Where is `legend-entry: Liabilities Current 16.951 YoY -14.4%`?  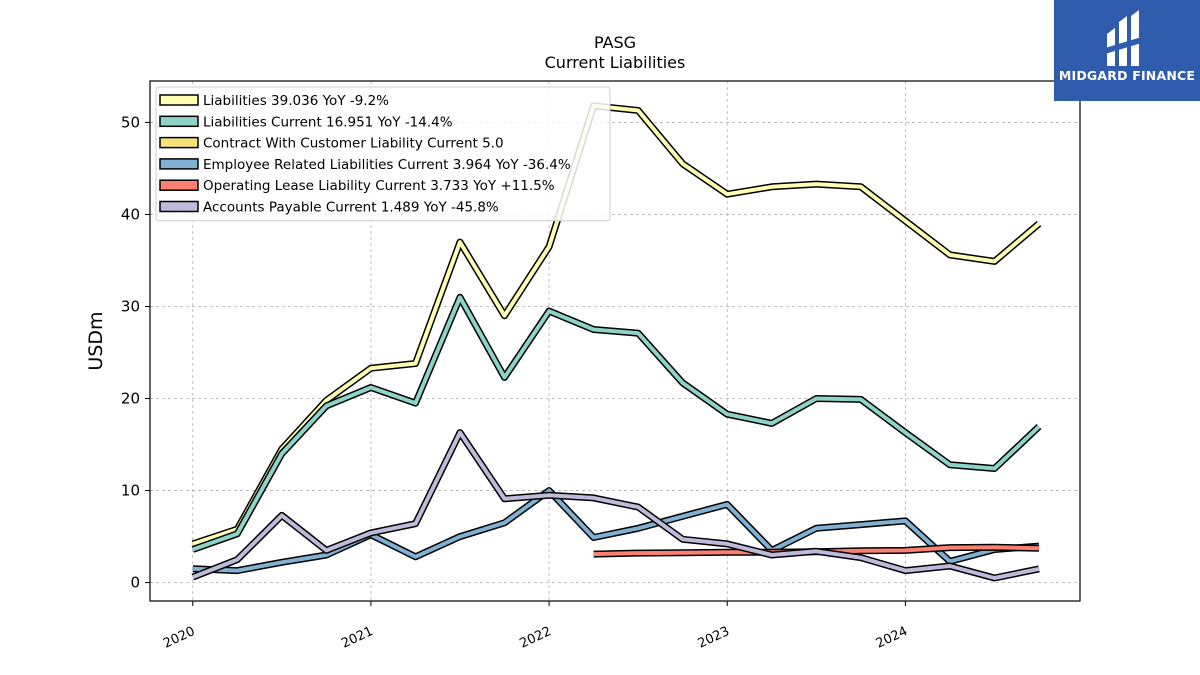 legend-entry: Liabilities Current 16.951 YoY -14.4% is located at coordinates (328, 122).